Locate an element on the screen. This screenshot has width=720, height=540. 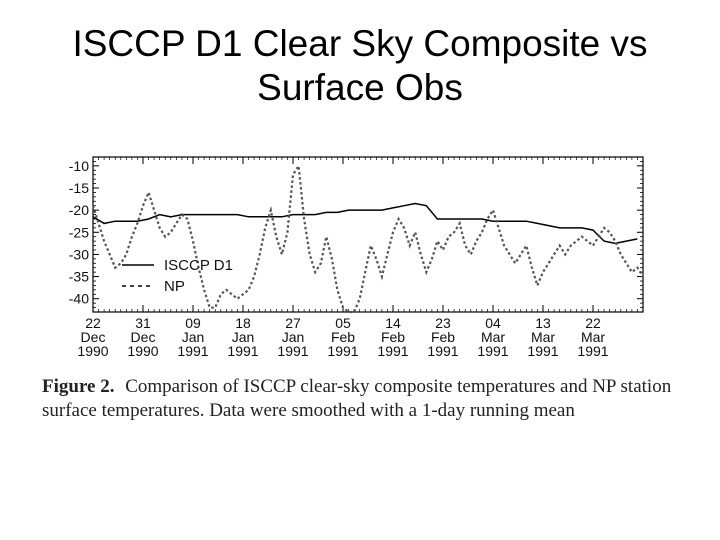
y-tick-label: -10 is located at coordinates (79, 166).